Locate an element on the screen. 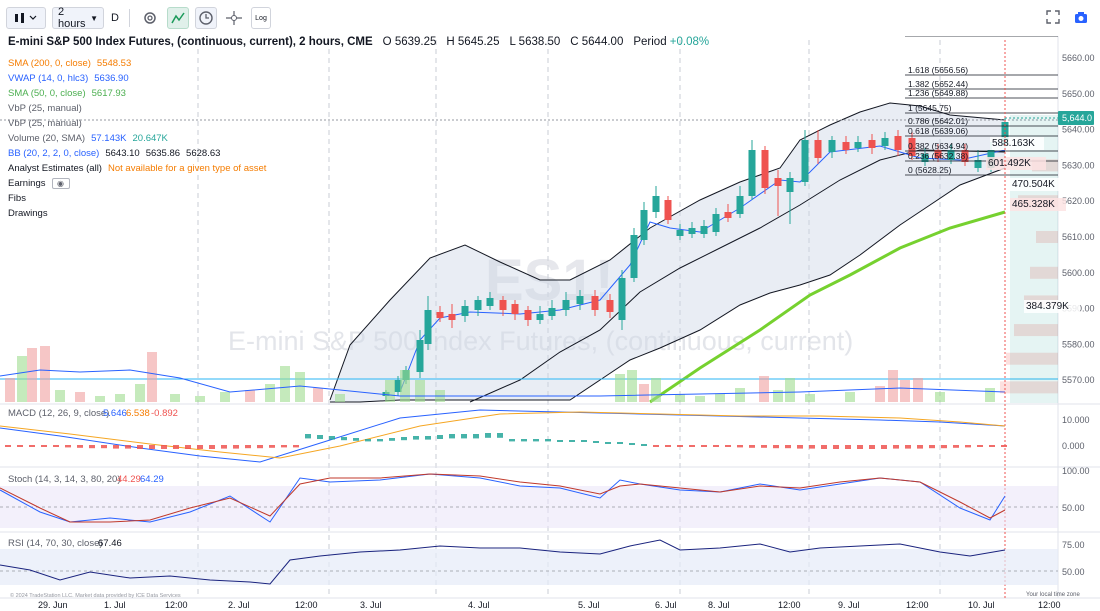 Image resolution: width=1100 pixels, height=611 pixels. time-button is located at coordinates (206, 18).